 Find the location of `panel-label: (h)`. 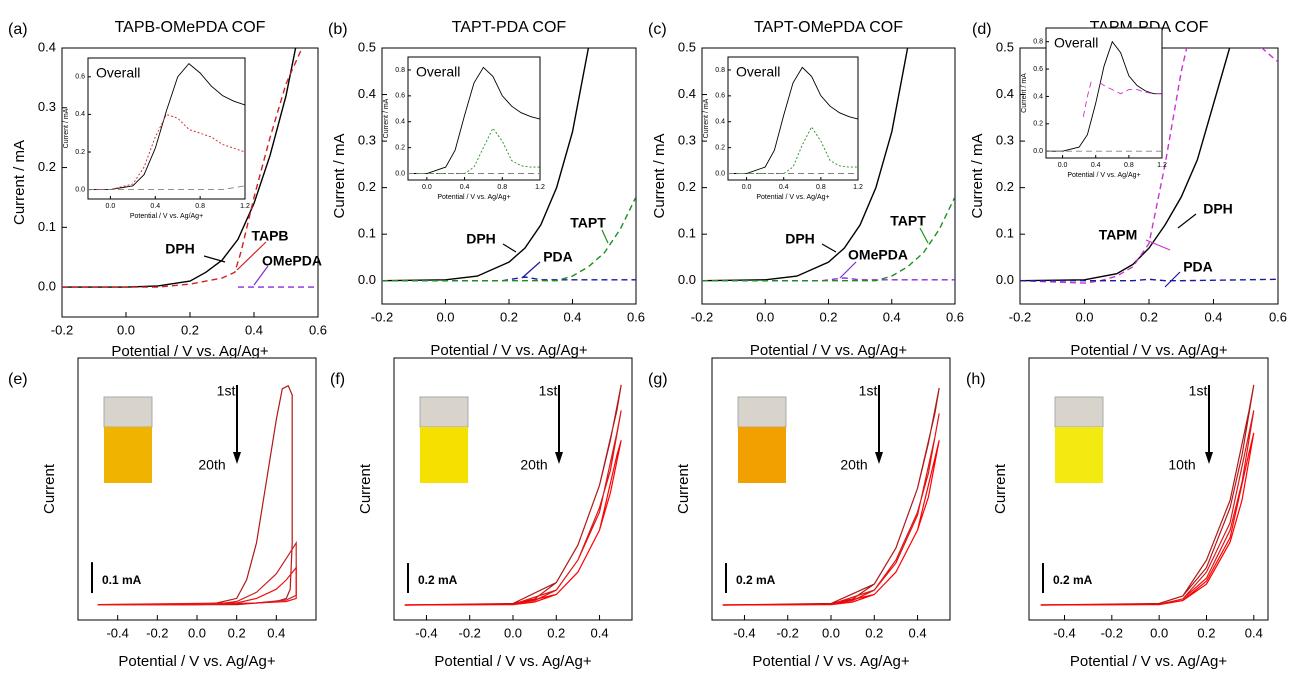

panel-label: (h) is located at coordinates (976, 379).